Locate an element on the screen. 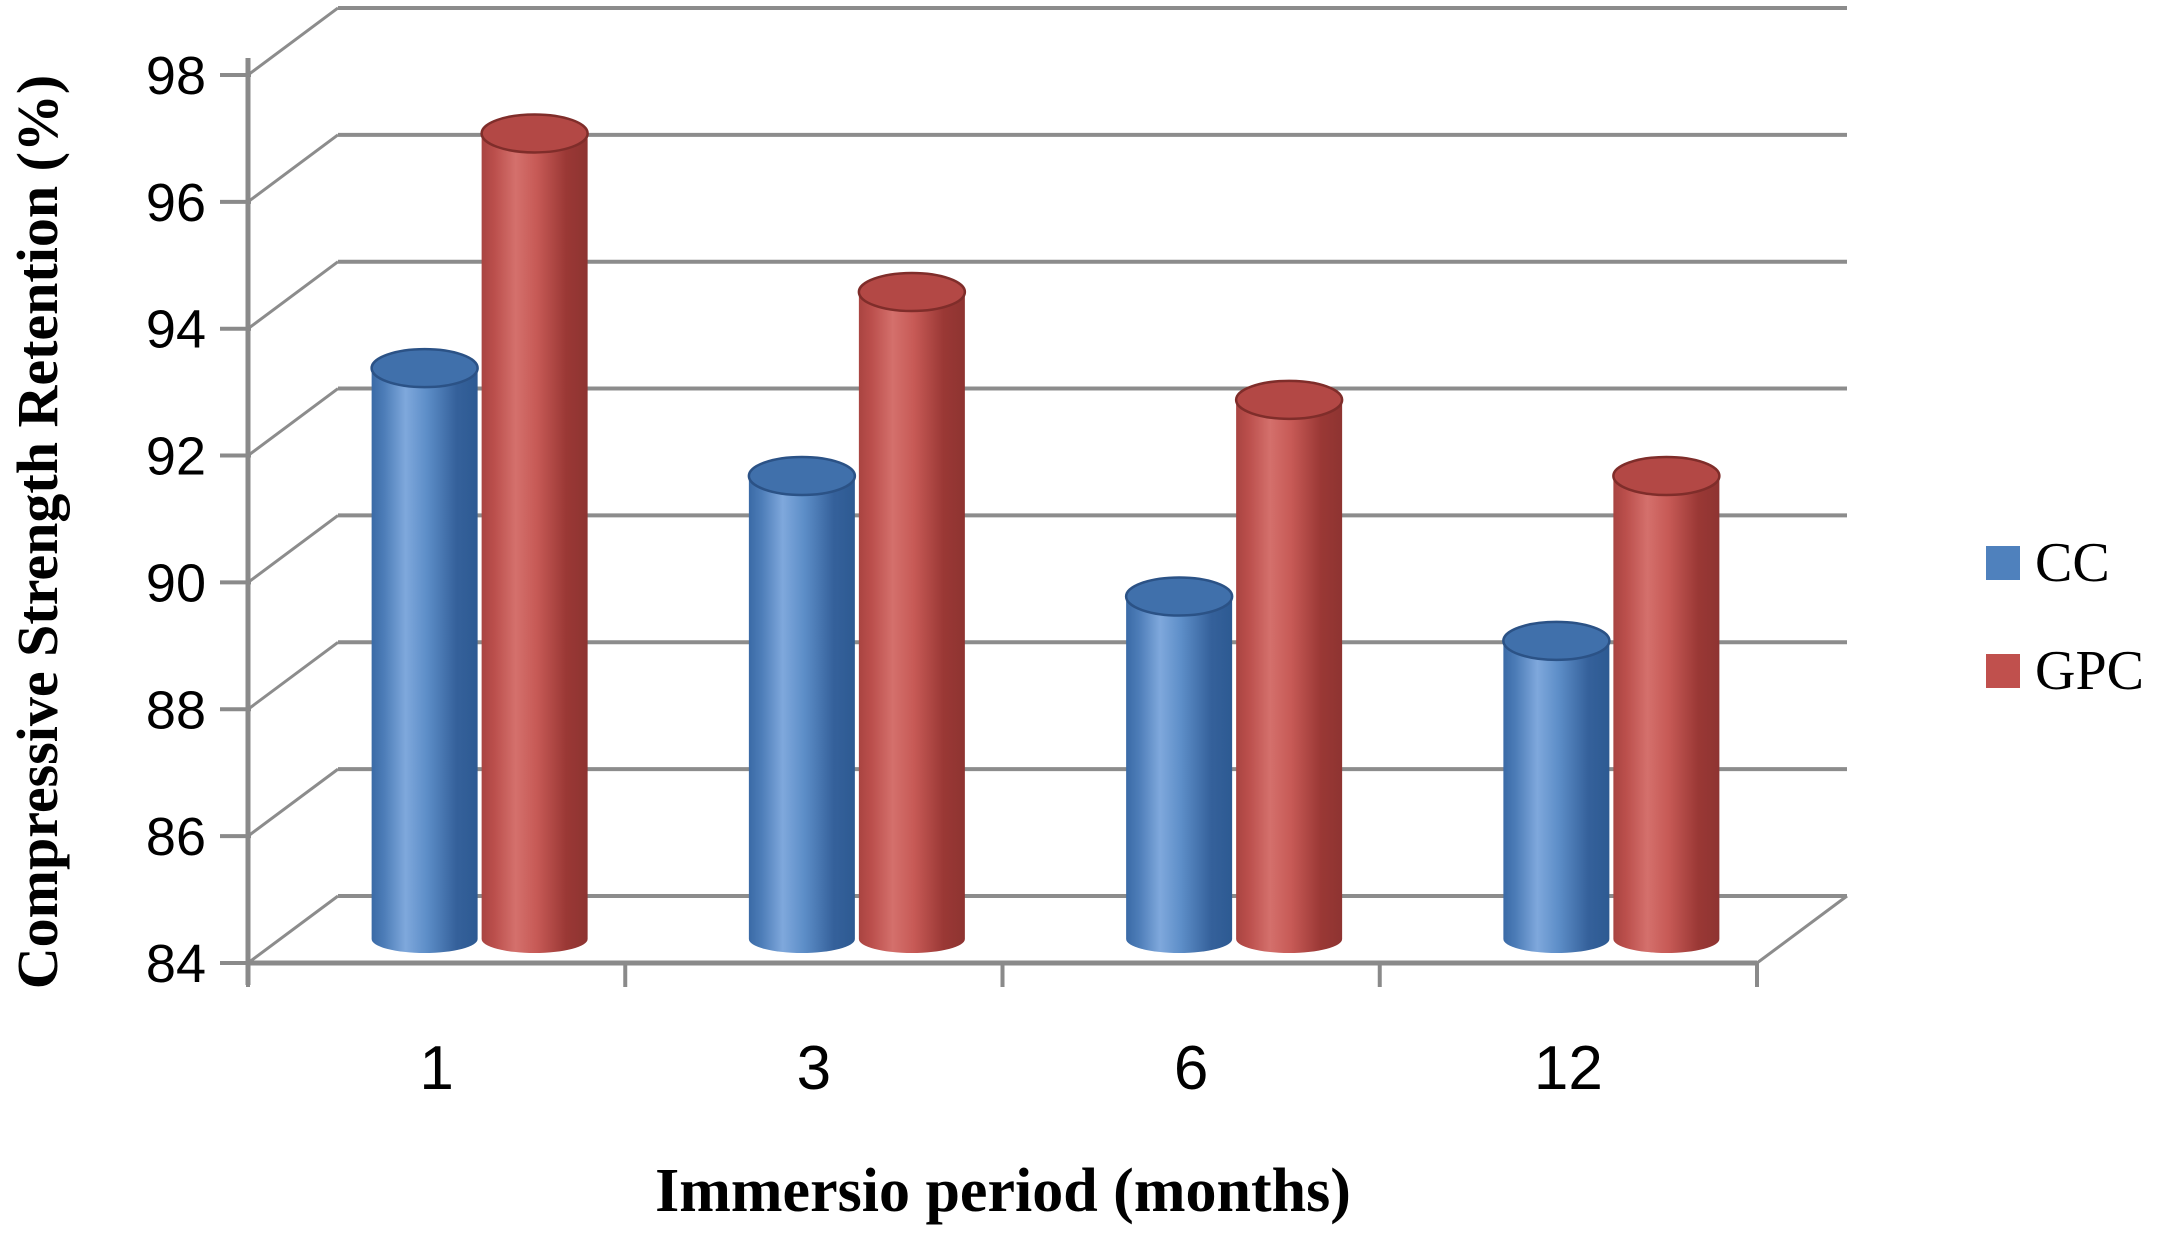 This screenshot has width=2167, height=1234. bar-cylinder-gpc-12-top is located at coordinates (1666, 476).